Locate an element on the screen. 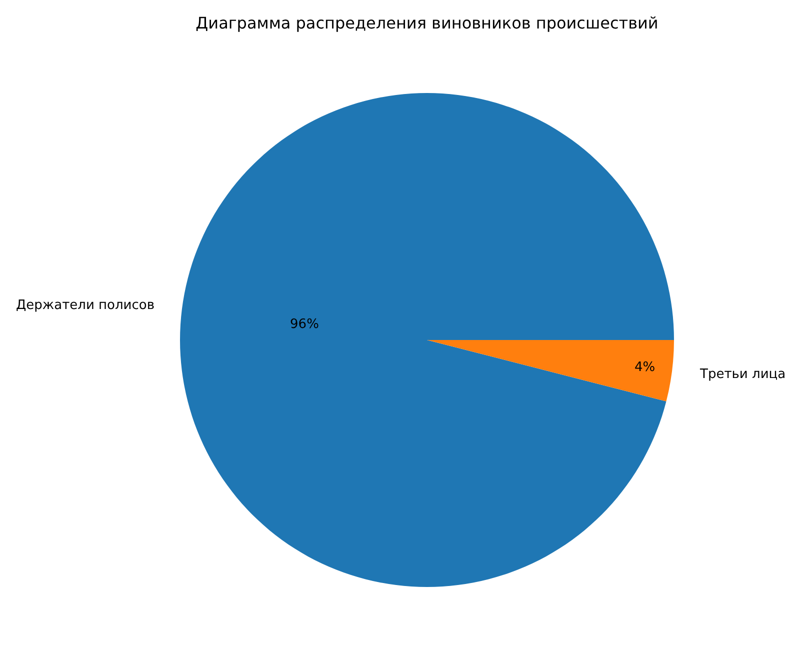 The image size is (797, 658). slice-label: Держатели полисов is located at coordinates (85, 305).